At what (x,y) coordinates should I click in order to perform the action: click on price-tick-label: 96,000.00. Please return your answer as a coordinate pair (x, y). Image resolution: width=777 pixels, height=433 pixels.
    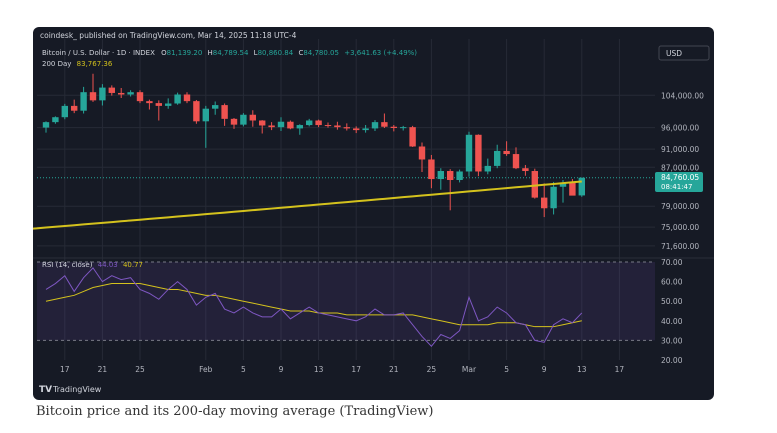
    Looking at the image, I should click on (680, 128).